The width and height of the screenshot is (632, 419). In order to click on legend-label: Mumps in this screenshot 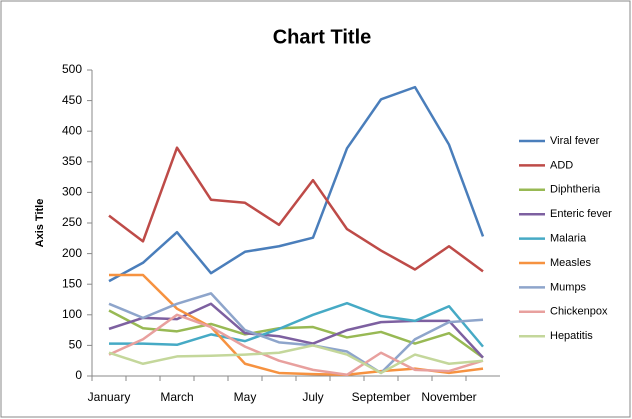, I will do `click(568, 287)`.